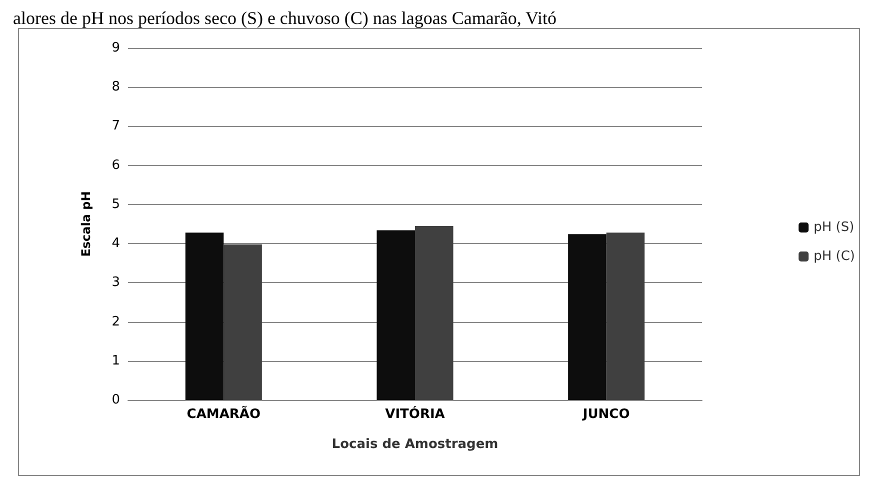 This screenshot has height=484, width=880. Describe the element at coordinates (116, 126) in the screenshot. I see `y-tick-label: 7` at that location.